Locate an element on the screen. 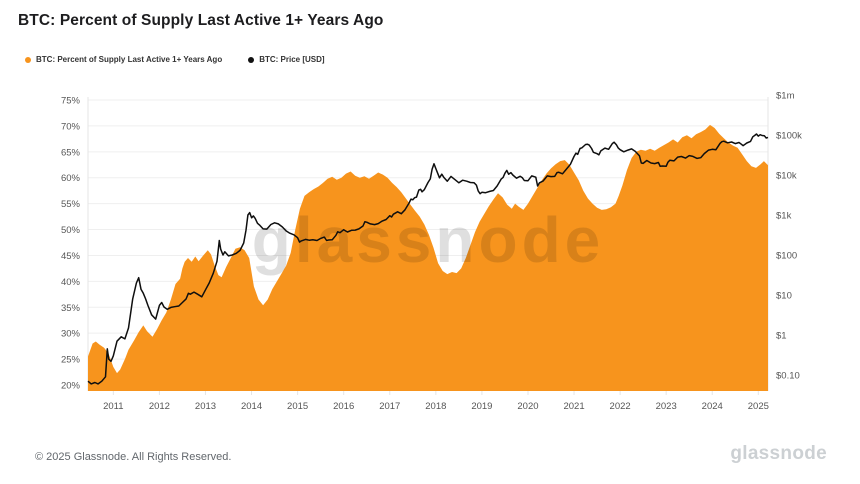 This screenshot has height=484, width=860. x-axis-tick-label: 2024 is located at coordinates (712, 406).